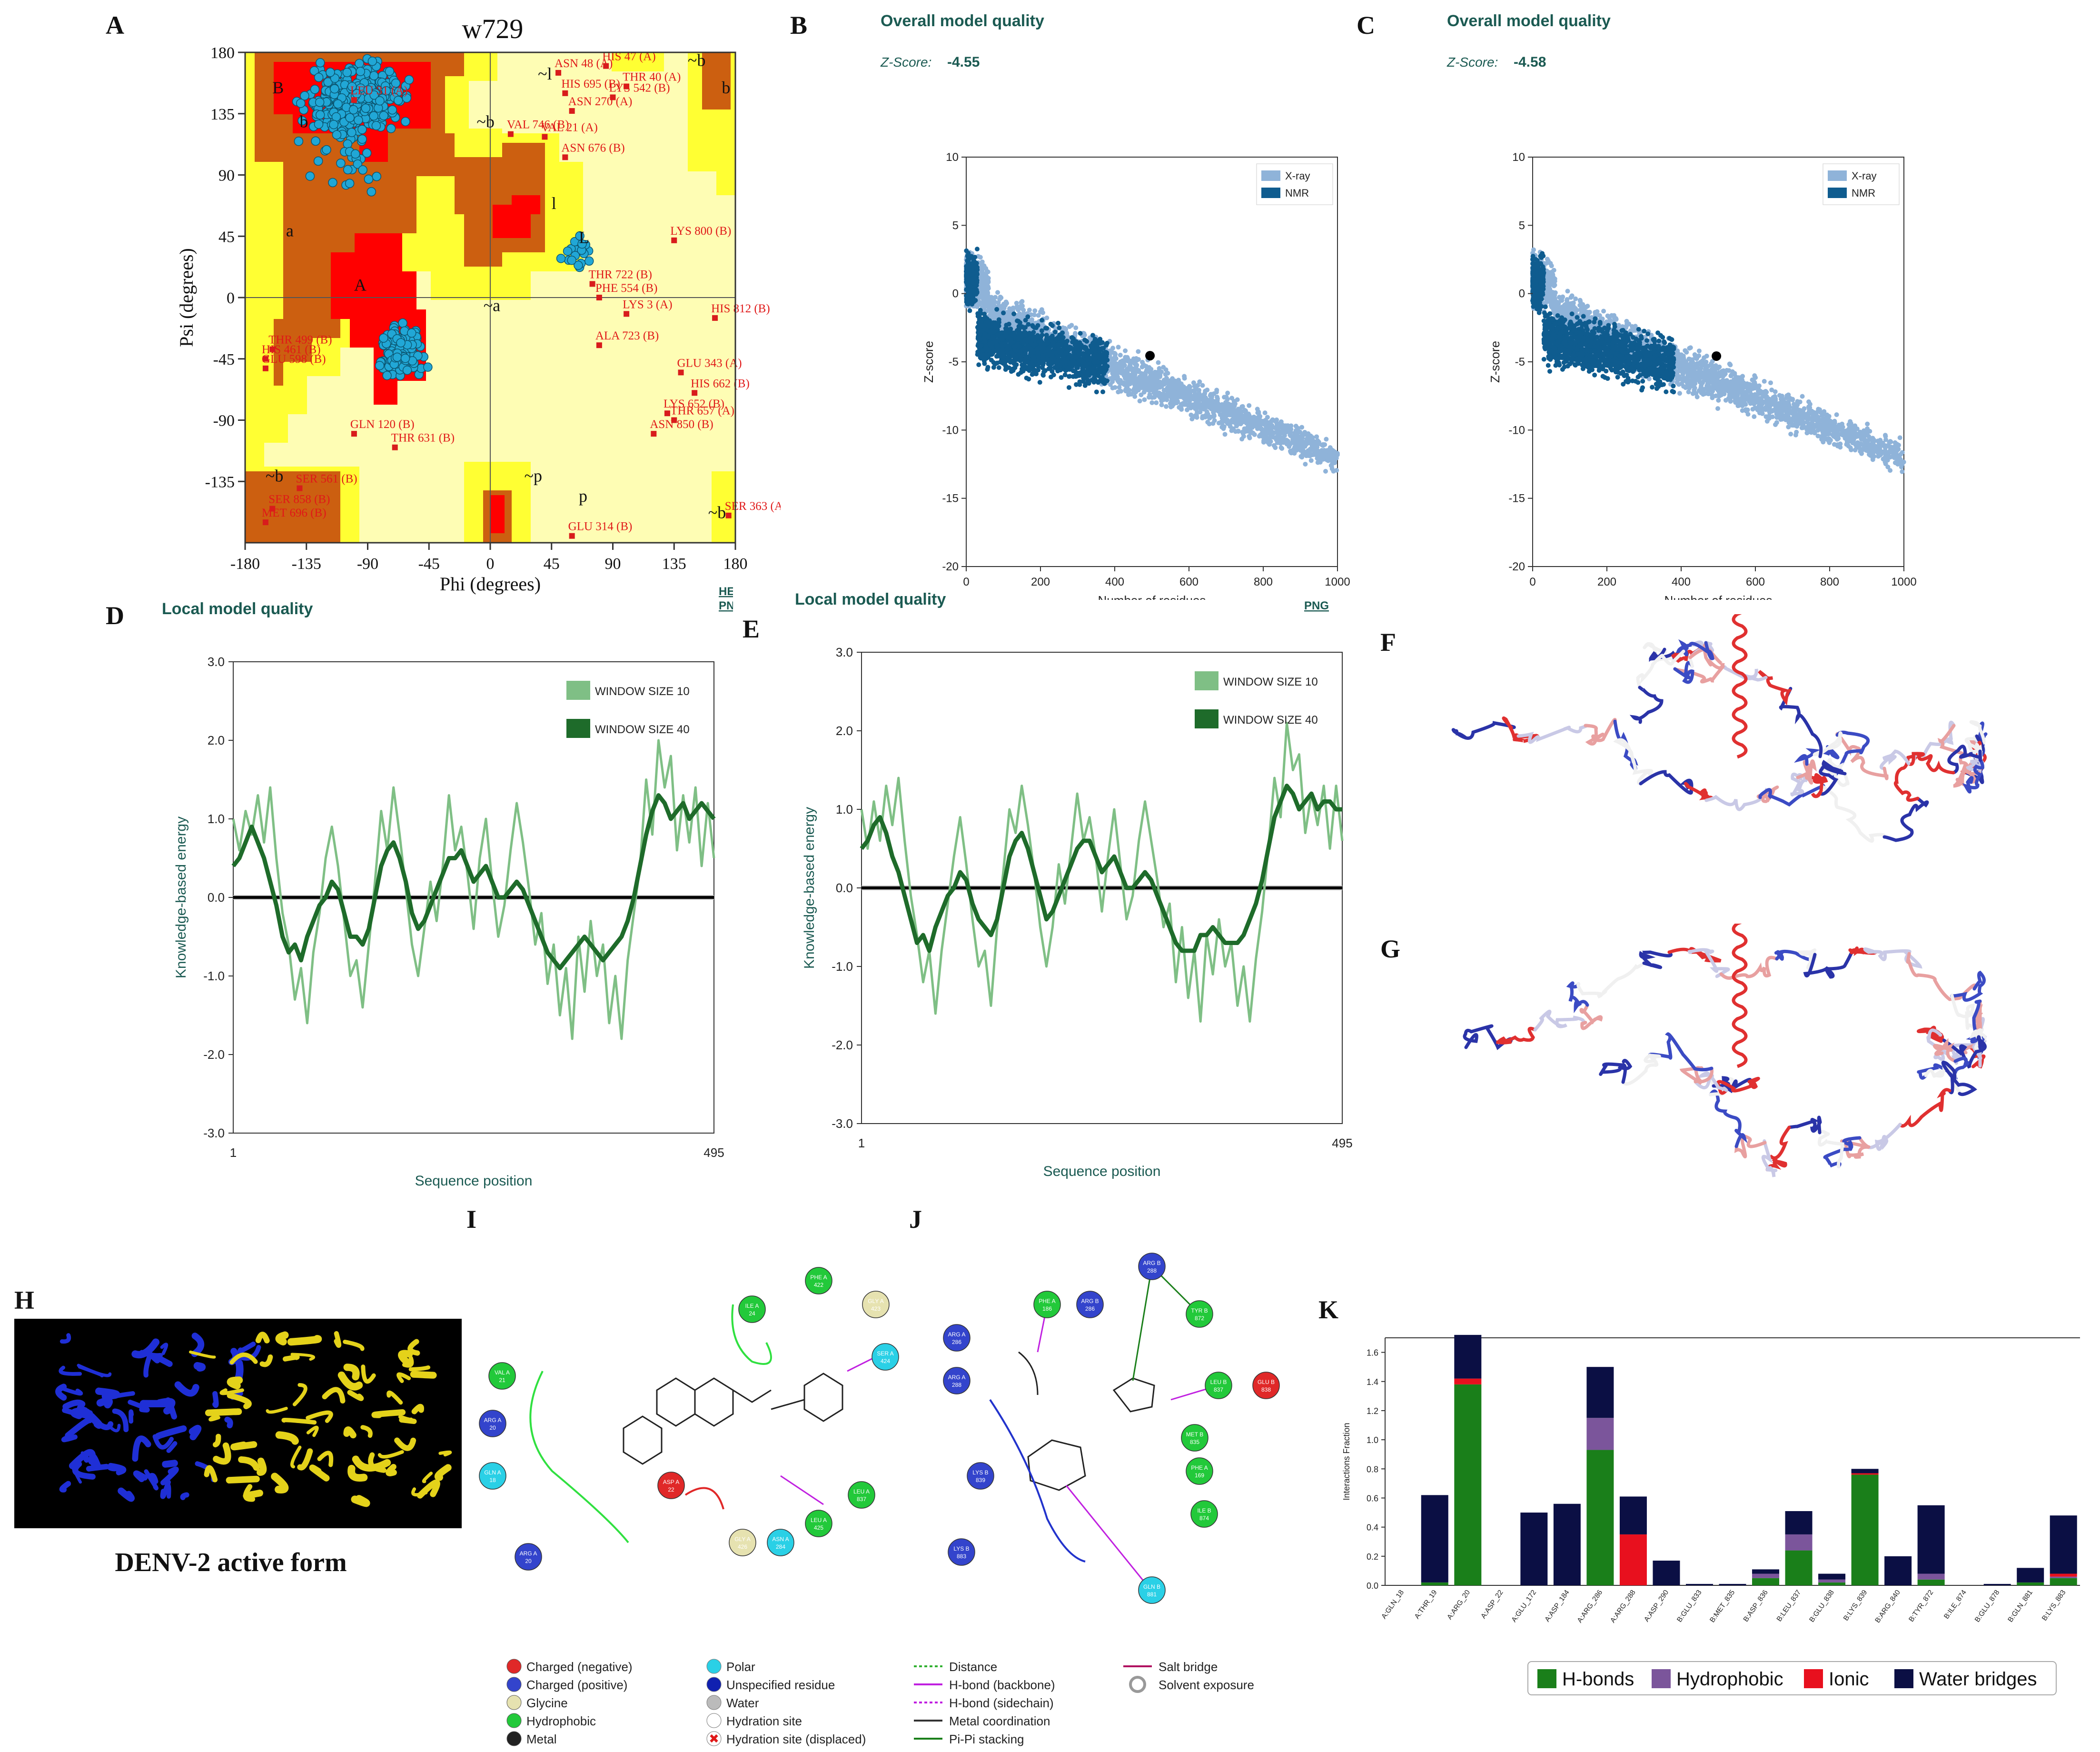 The image size is (2100, 1752). Describe the element at coordinates (951, 431) in the screenshot. I see `zscore-y-tick-label: -10` at that location.